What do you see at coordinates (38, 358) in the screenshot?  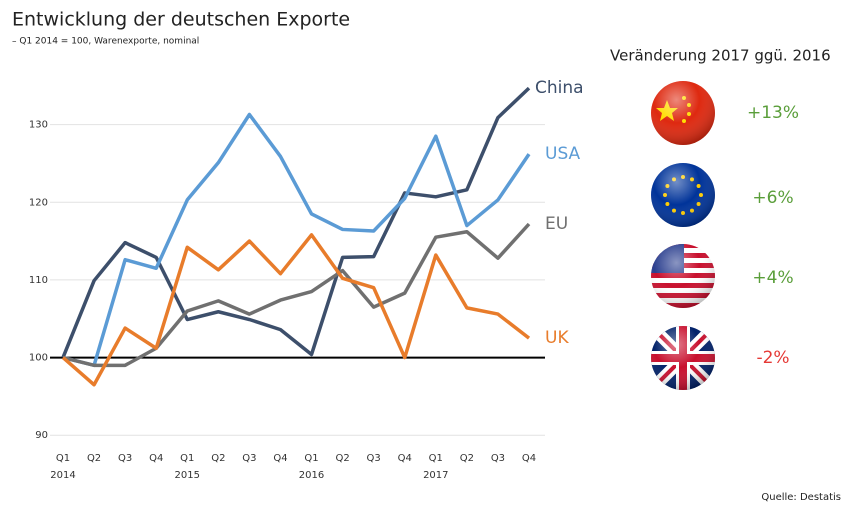 I see `y-tick-label: 100` at bounding box center [38, 358].